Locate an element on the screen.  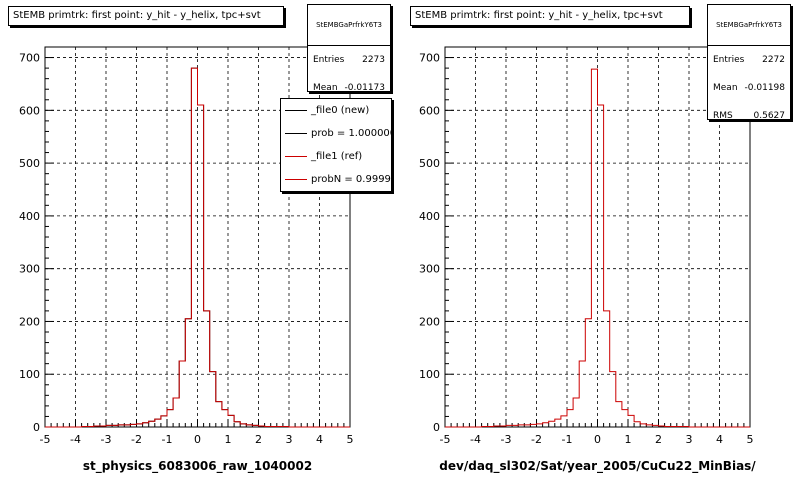
panel-2-x-tick-label: 3 is located at coordinates (689, 439).